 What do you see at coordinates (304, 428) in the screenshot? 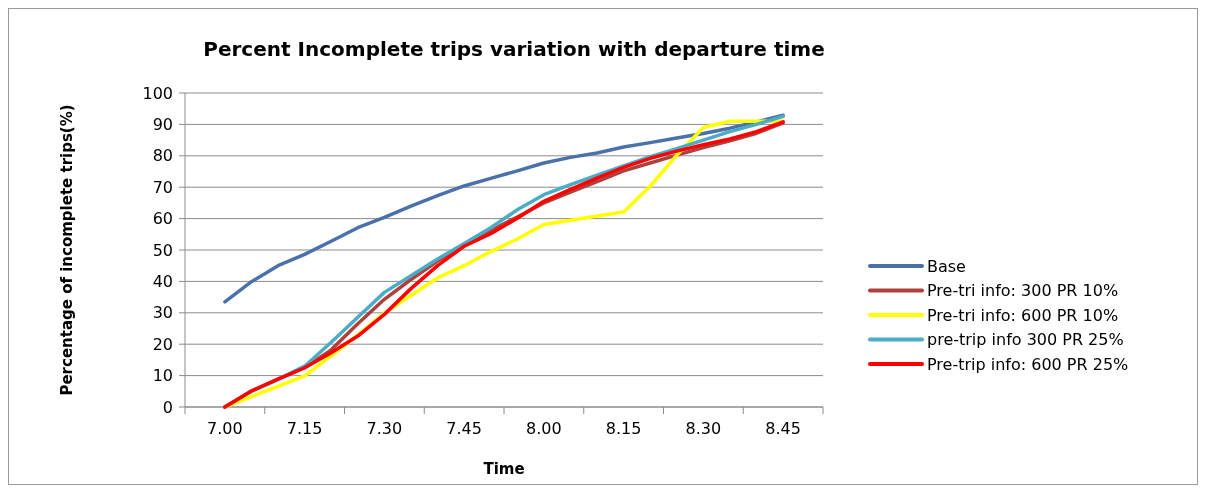
I see `x-tick-label: 7.15` at bounding box center [304, 428].